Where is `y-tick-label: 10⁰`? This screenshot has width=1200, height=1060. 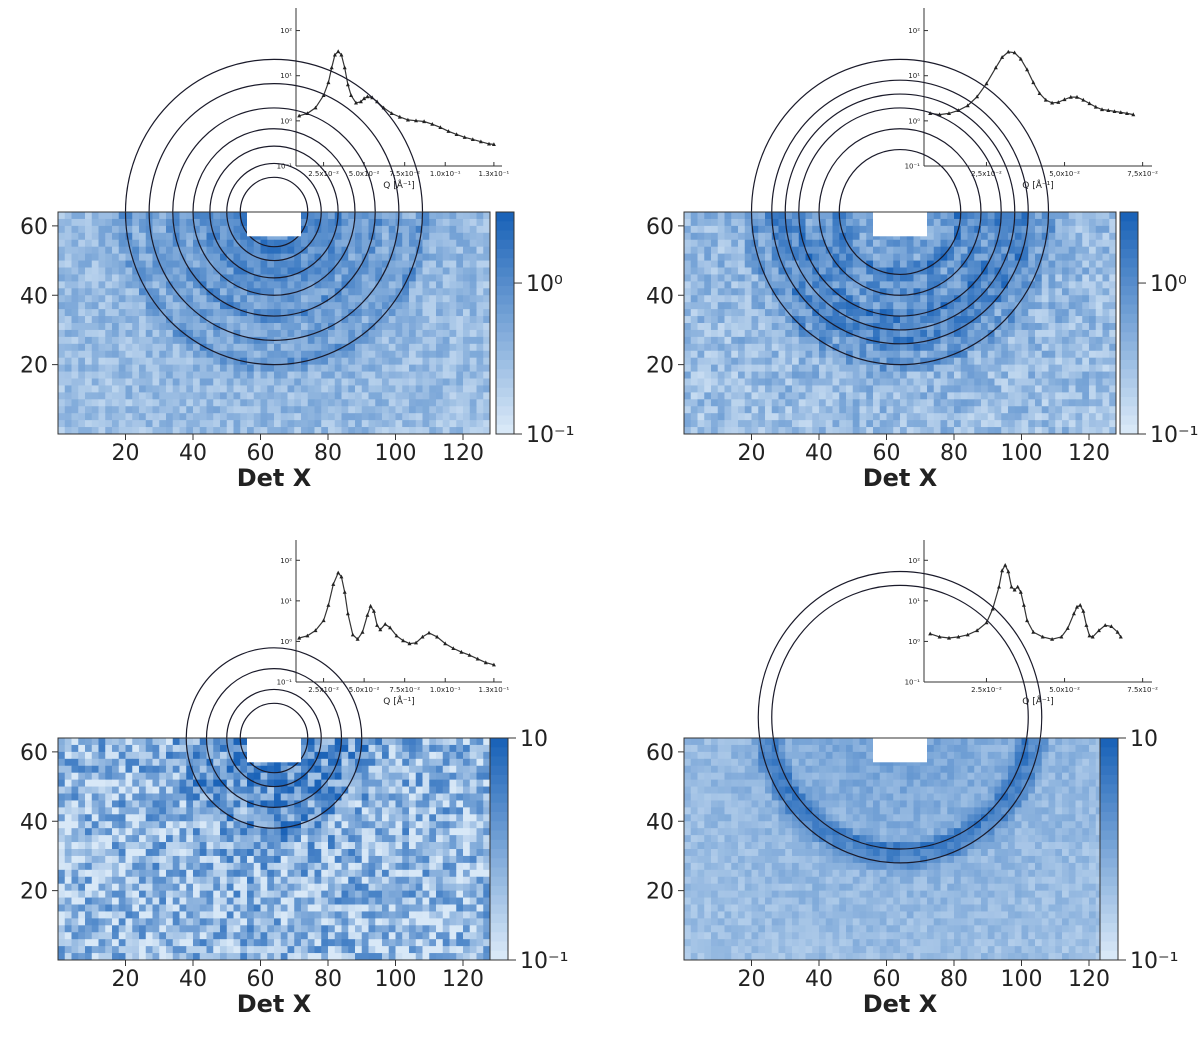
y-tick-label: 10⁰ is located at coordinates (286, 642).